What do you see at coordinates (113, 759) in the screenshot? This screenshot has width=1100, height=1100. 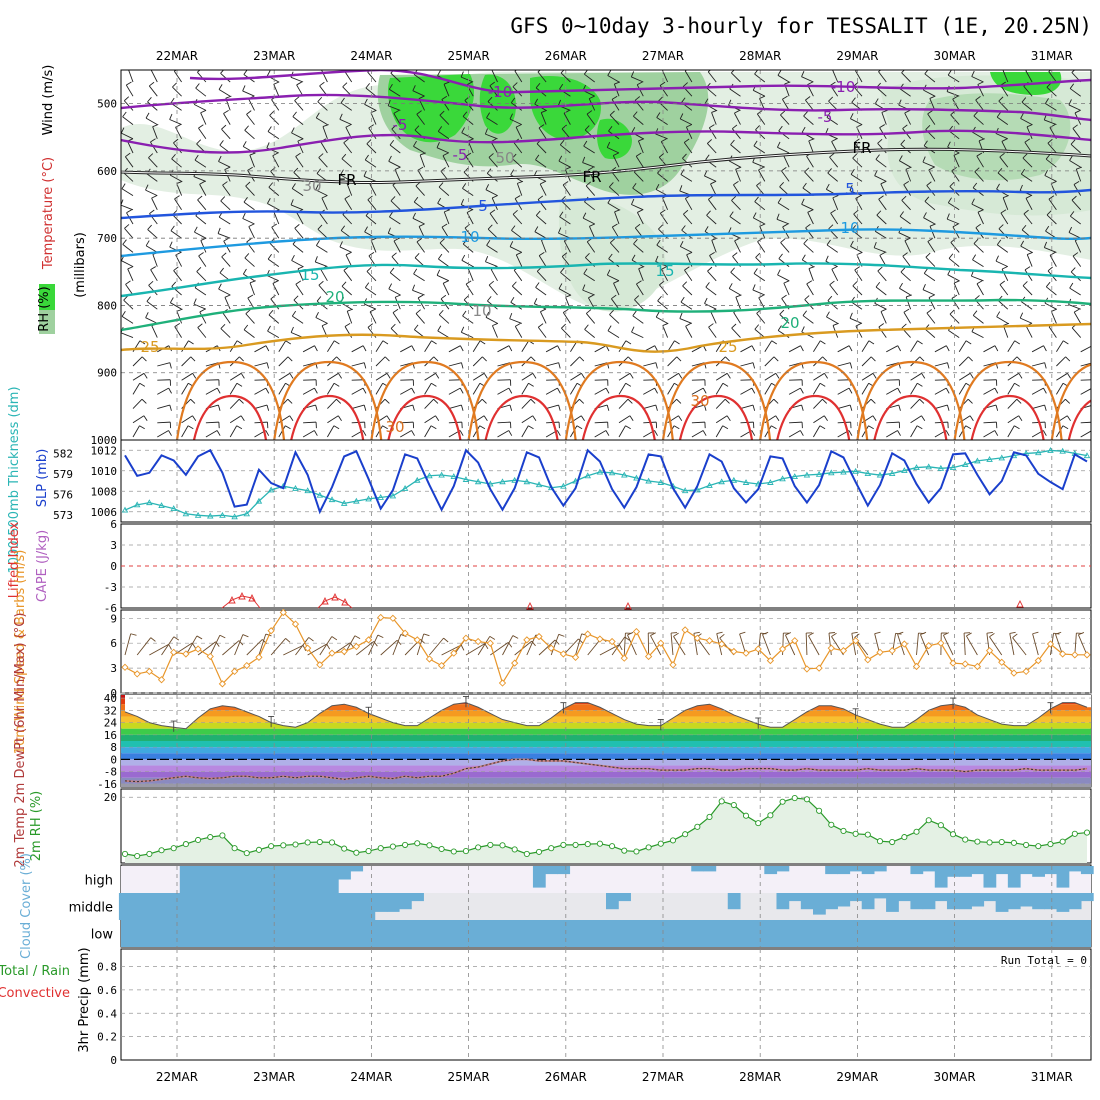 I see `temperature-tick-label: 0` at bounding box center [113, 759].